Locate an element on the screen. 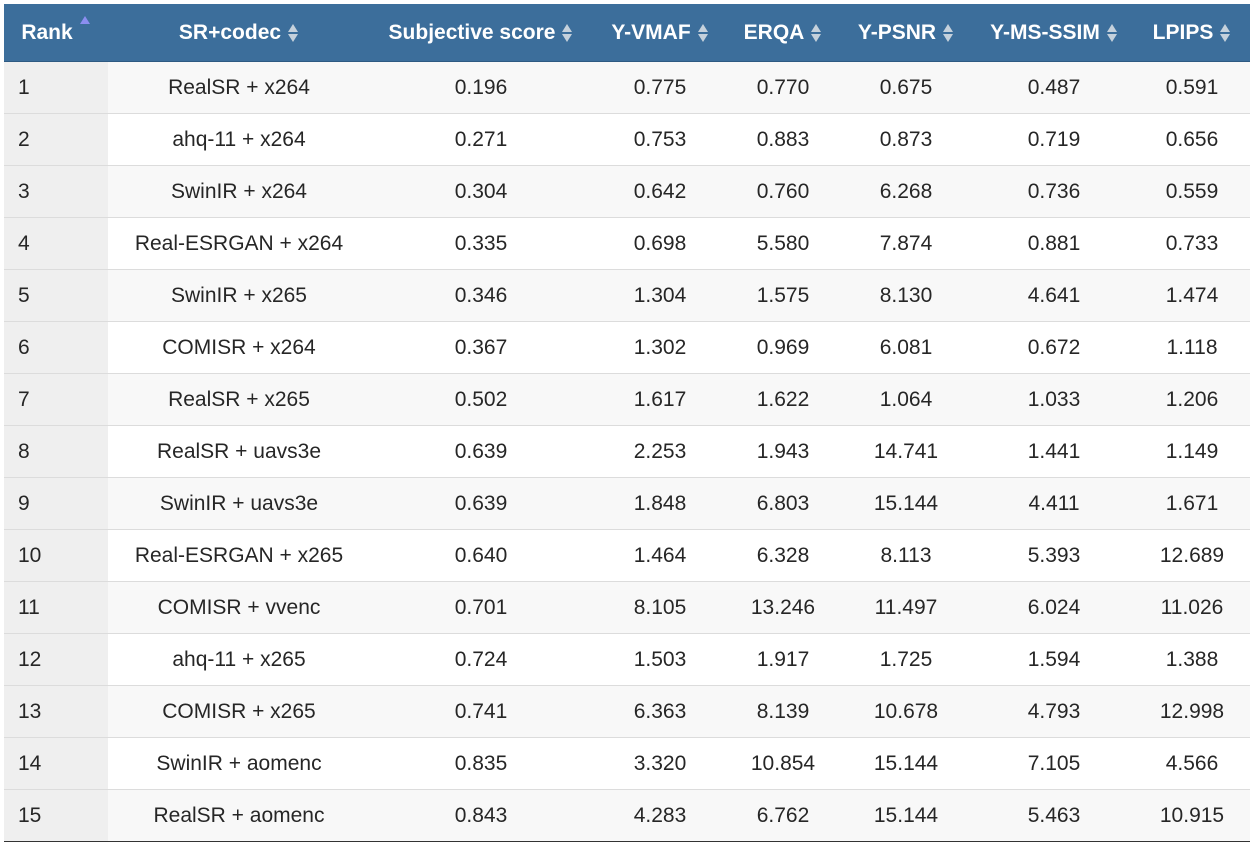  cell-erqa: 8.139 is located at coordinates (783, 711).